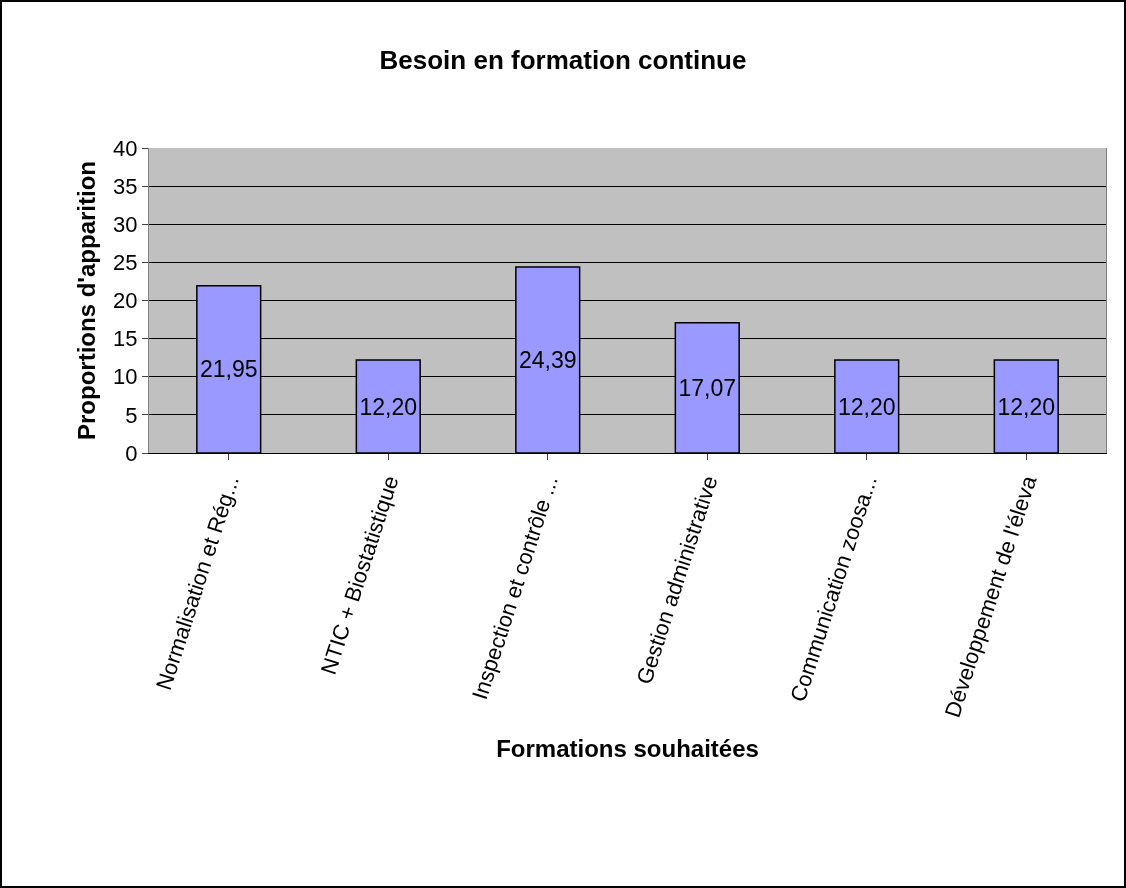  What do you see at coordinates (87, 300) in the screenshot?
I see `y-axis-title: Proportions d'apparition` at bounding box center [87, 300].